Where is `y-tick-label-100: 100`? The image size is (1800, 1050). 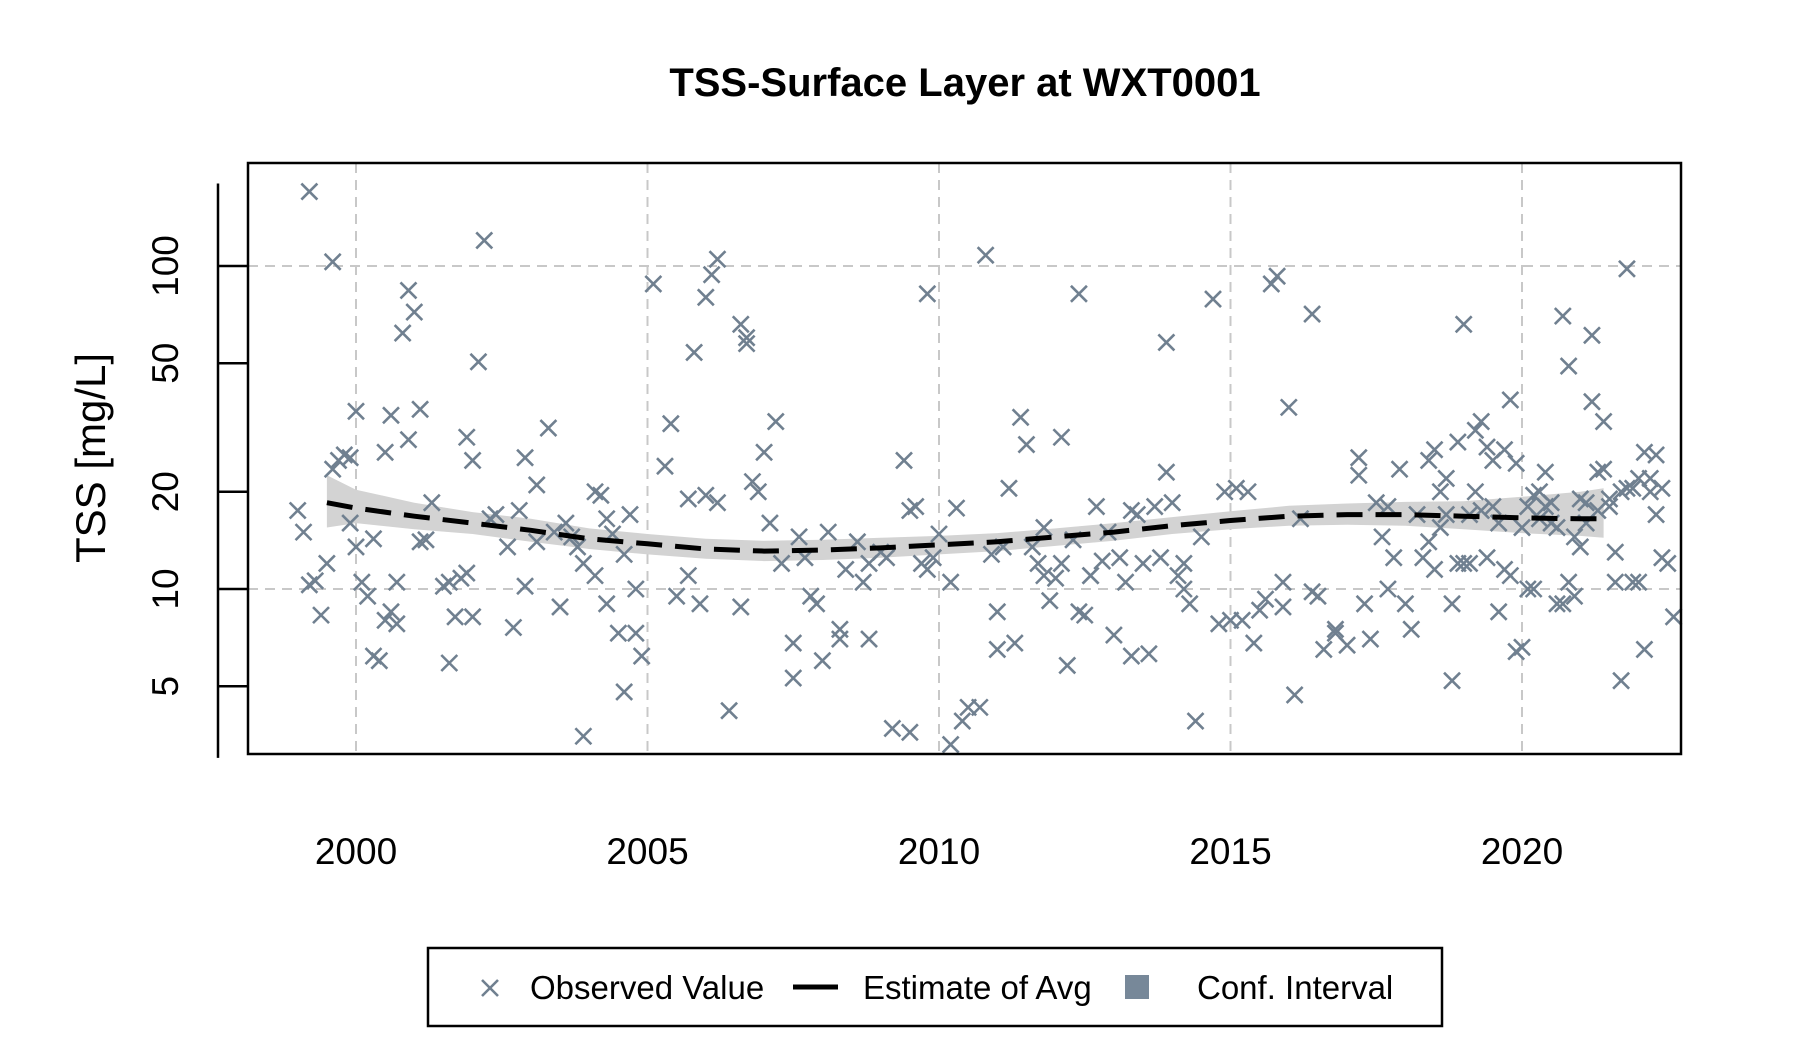 y-tick-label-100: 100 is located at coordinates (165, 266).